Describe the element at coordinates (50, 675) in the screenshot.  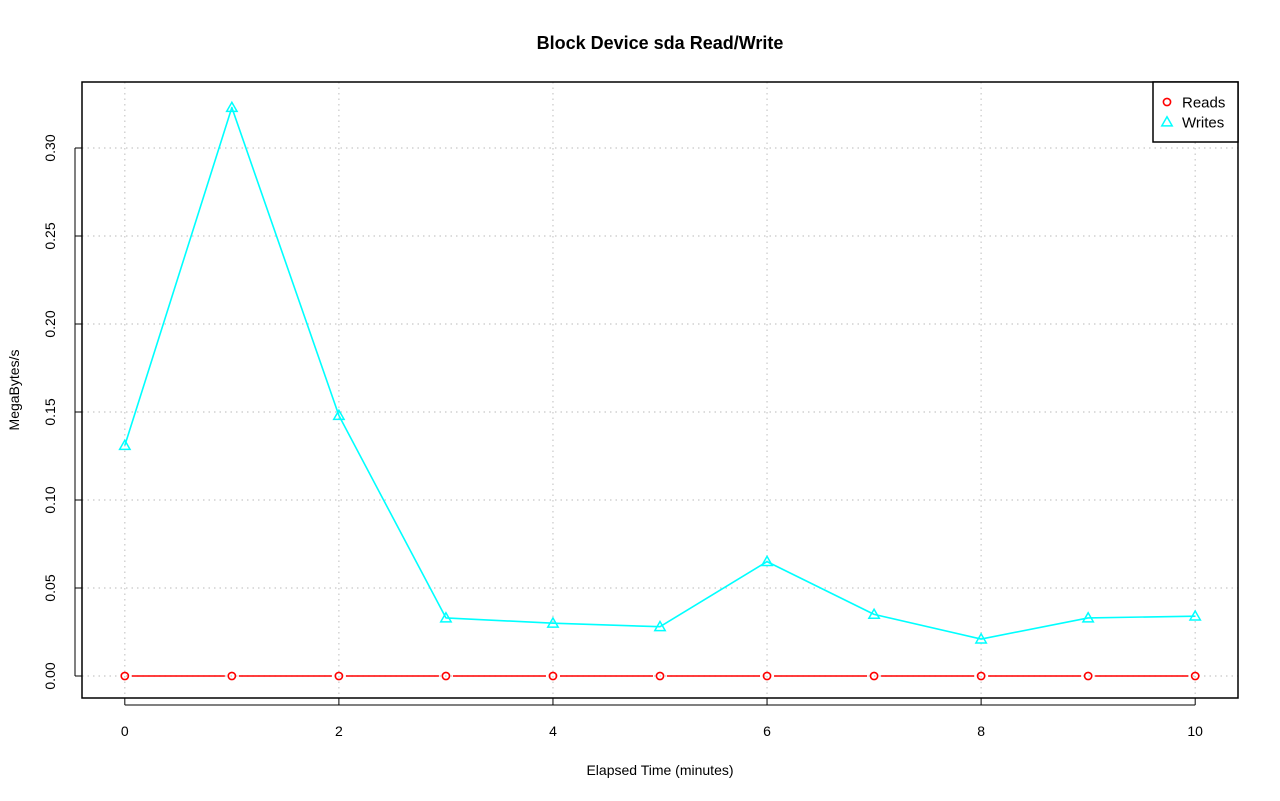
I see `y-tick-label: 0.00` at that location.